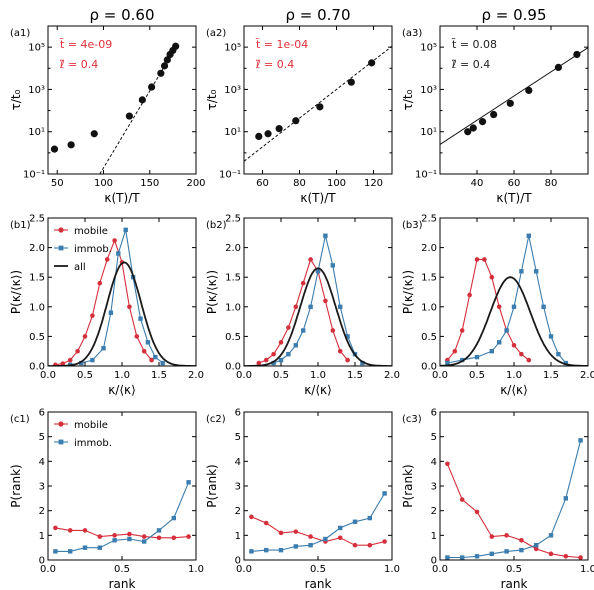 The height and width of the screenshot is (590, 594). What do you see at coordinates (122, 313) in the screenshot?
I see `series-line-all` at bounding box center [122, 313].